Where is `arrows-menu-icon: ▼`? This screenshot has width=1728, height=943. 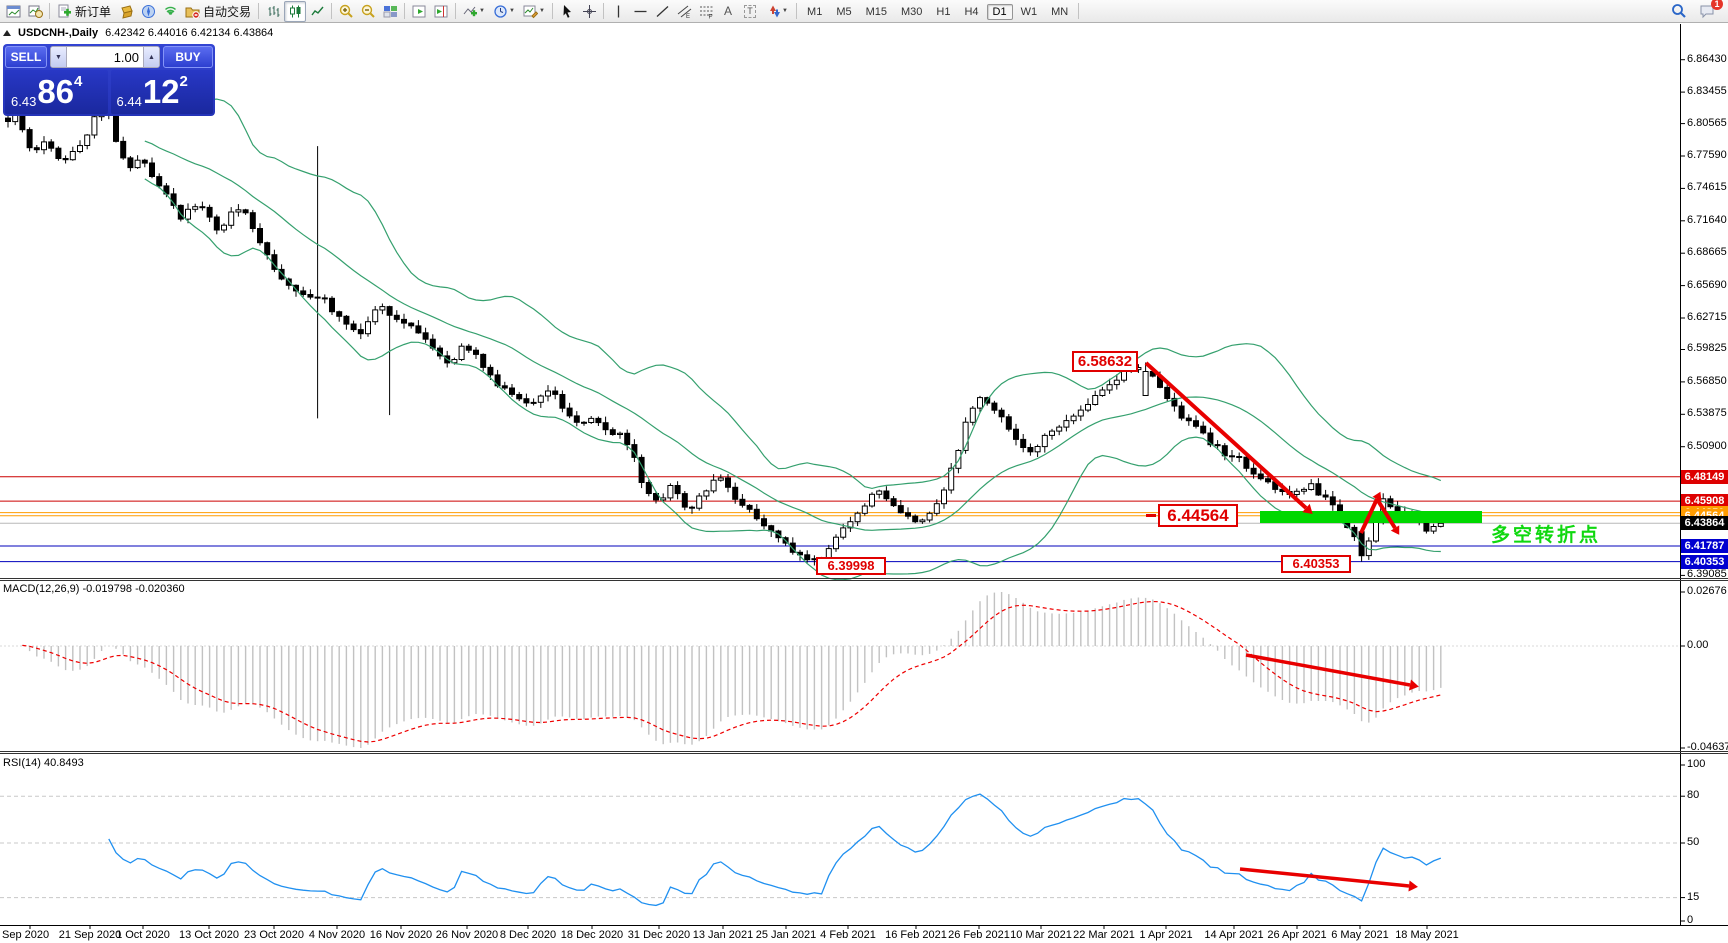 arrows-menu-icon: ▼ is located at coordinates (777, 11).